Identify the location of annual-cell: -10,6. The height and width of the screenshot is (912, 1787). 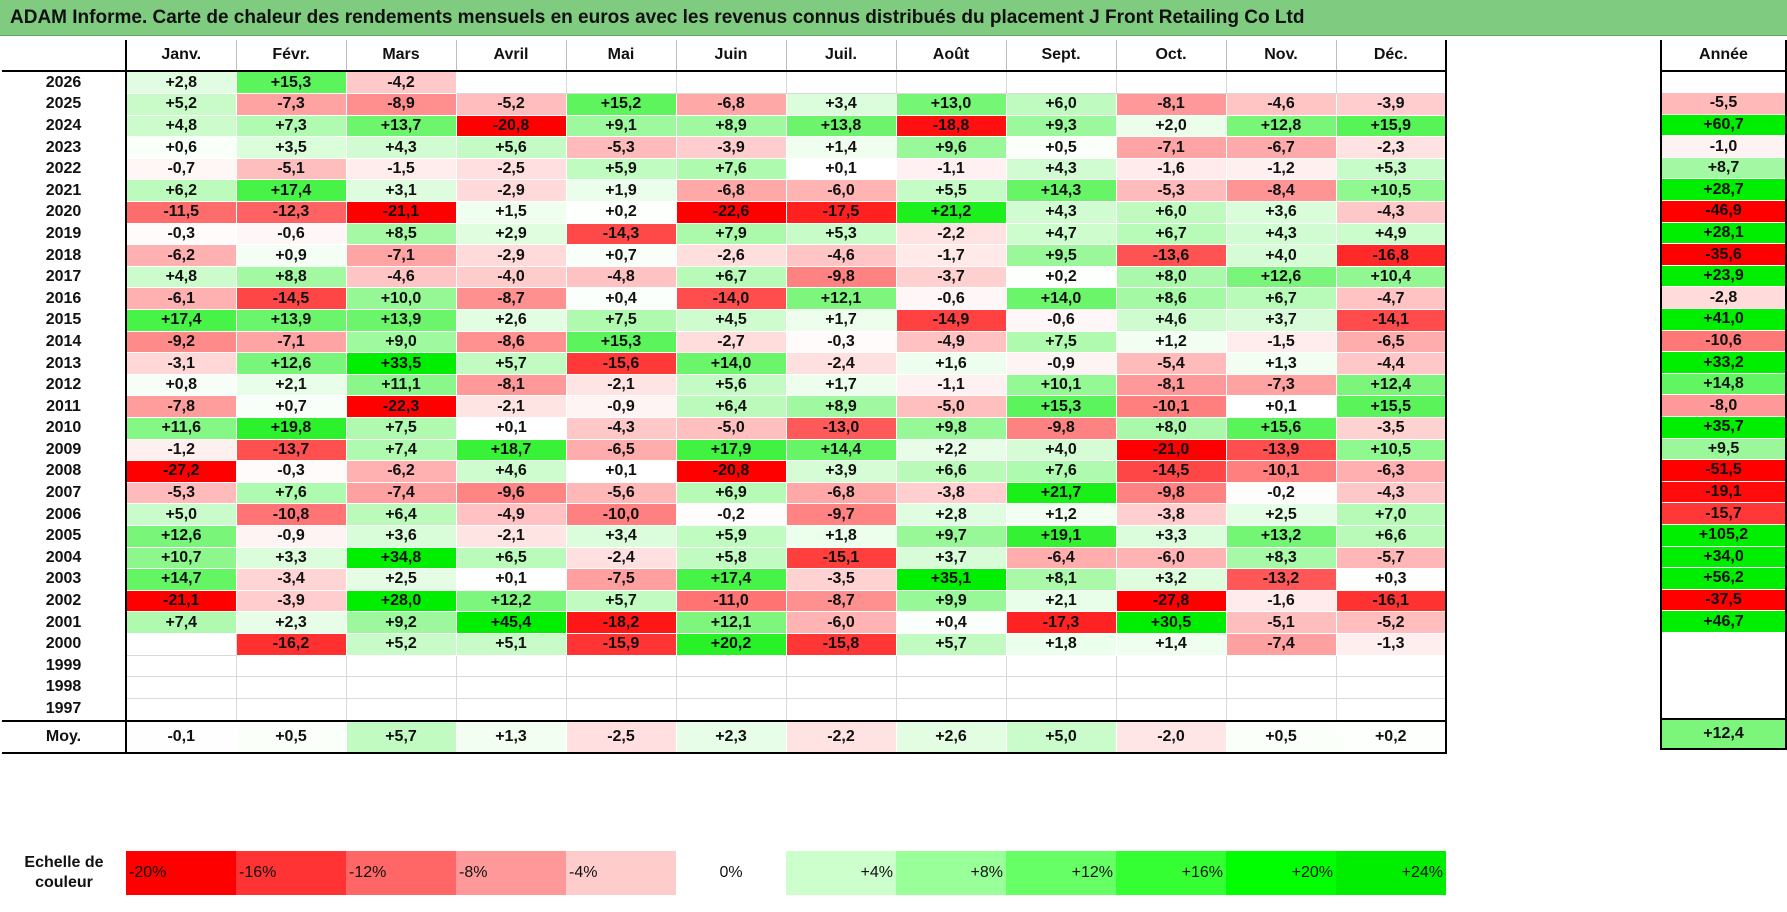
(1723, 341).